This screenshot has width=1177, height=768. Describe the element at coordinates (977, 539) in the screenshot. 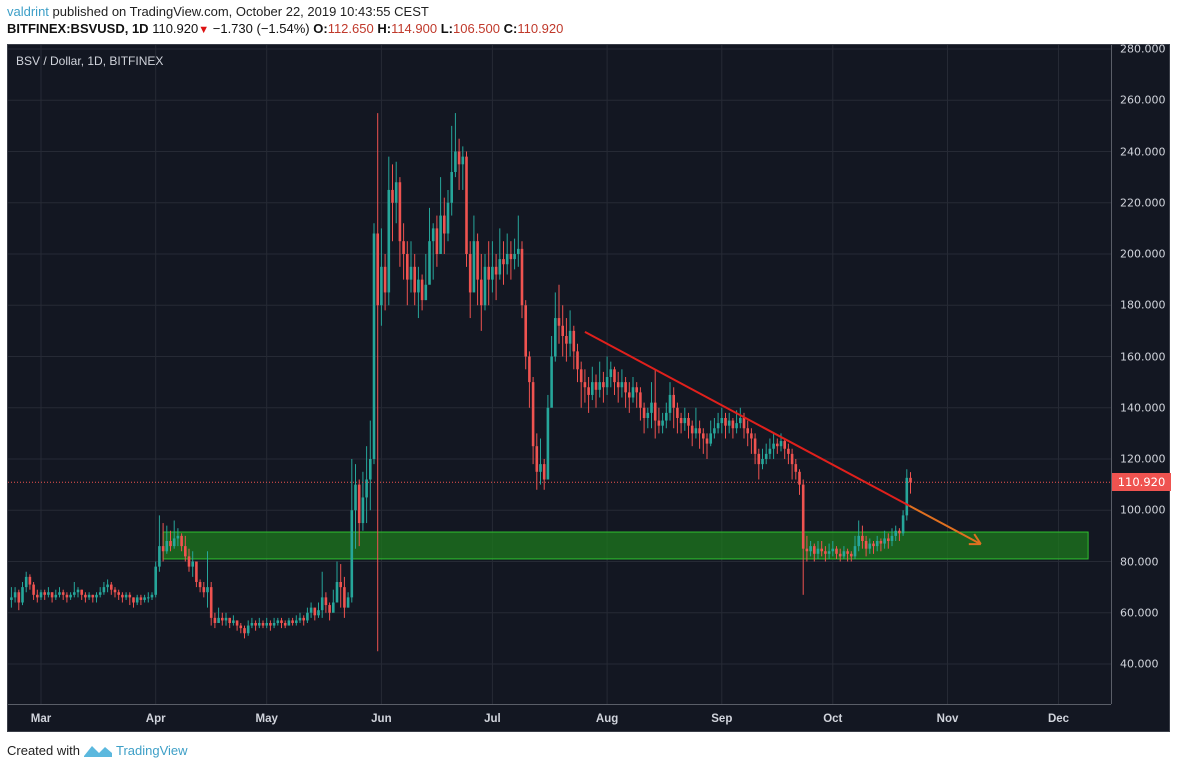

I see `arrow-head-icon` at that location.